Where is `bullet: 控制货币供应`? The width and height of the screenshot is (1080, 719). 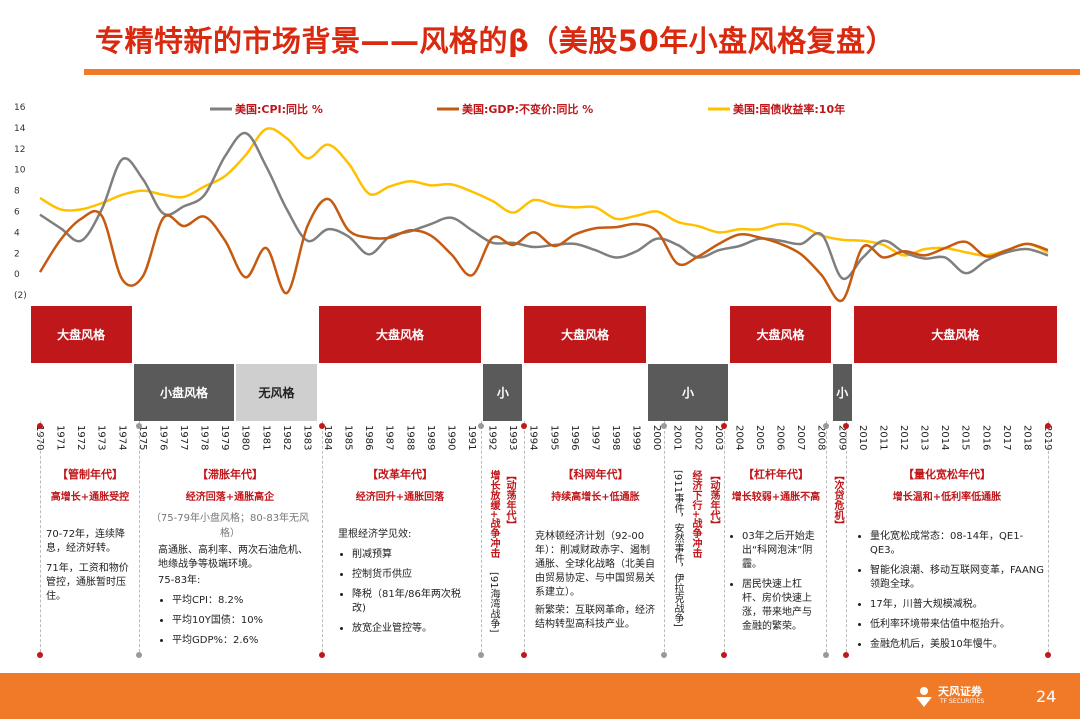 bullet: 控制货币供应 is located at coordinates (412, 575).